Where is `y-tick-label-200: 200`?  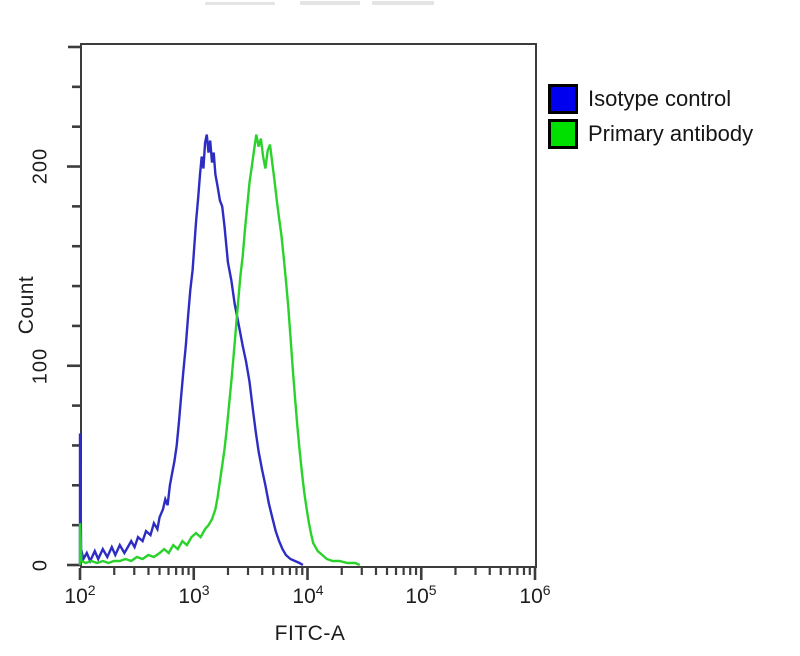 y-tick-label-200: 200 is located at coordinates (40, 166).